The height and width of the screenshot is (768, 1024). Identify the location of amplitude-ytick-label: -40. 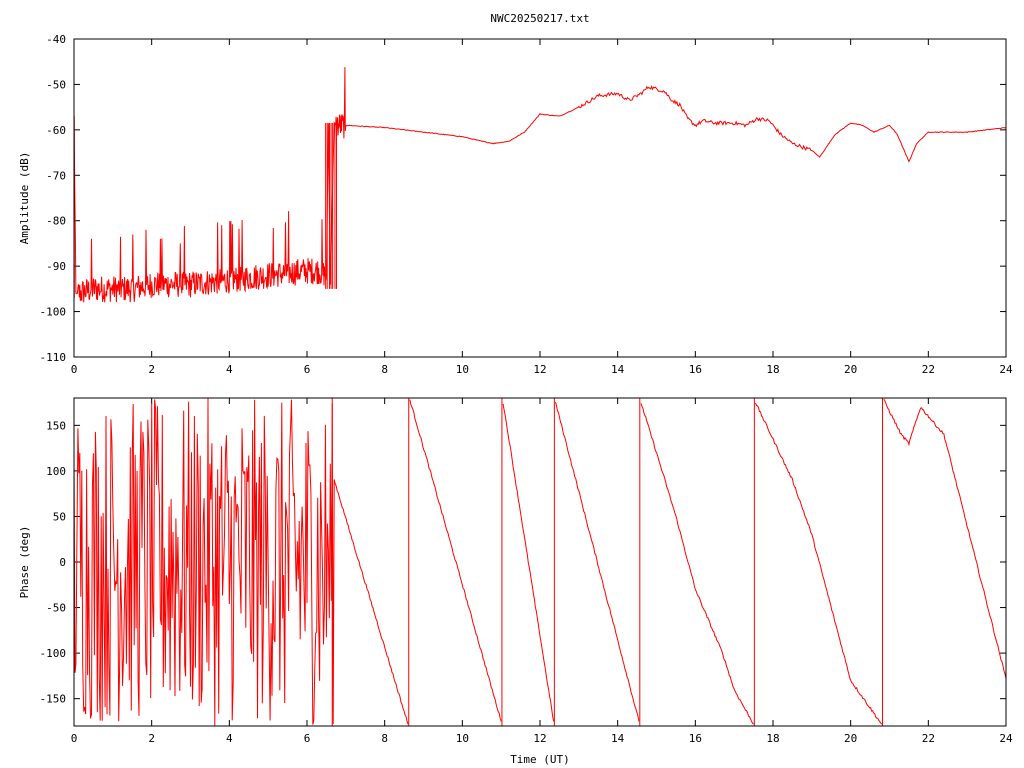
(56, 39).